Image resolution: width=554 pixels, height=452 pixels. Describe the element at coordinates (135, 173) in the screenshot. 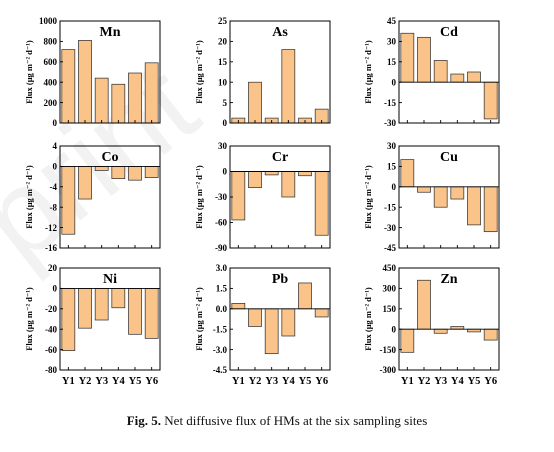

I see `bar-co-y5` at that location.